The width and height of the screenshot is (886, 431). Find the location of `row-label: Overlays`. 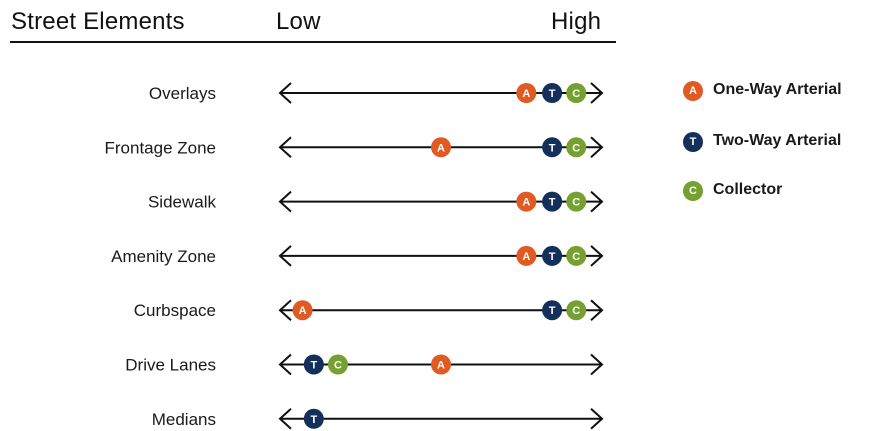

row-label: Overlays is located at coordinates (182, 93).